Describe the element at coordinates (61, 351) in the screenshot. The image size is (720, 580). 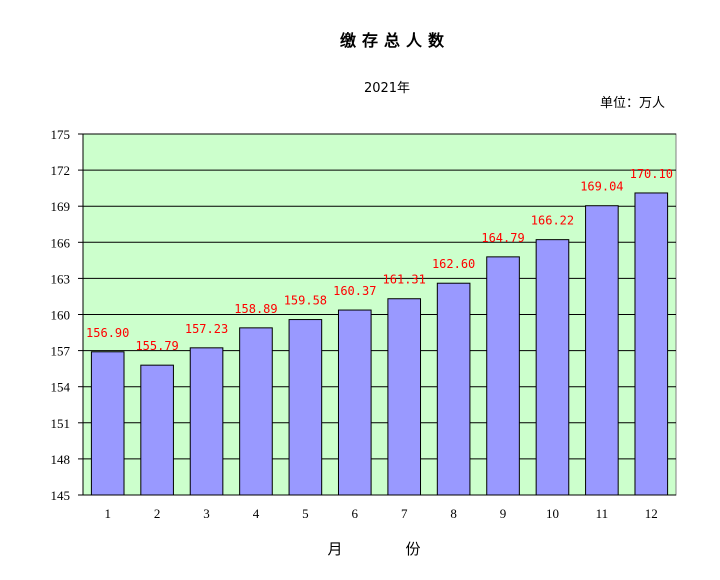
I see `y-tick-label: 157` at that location.